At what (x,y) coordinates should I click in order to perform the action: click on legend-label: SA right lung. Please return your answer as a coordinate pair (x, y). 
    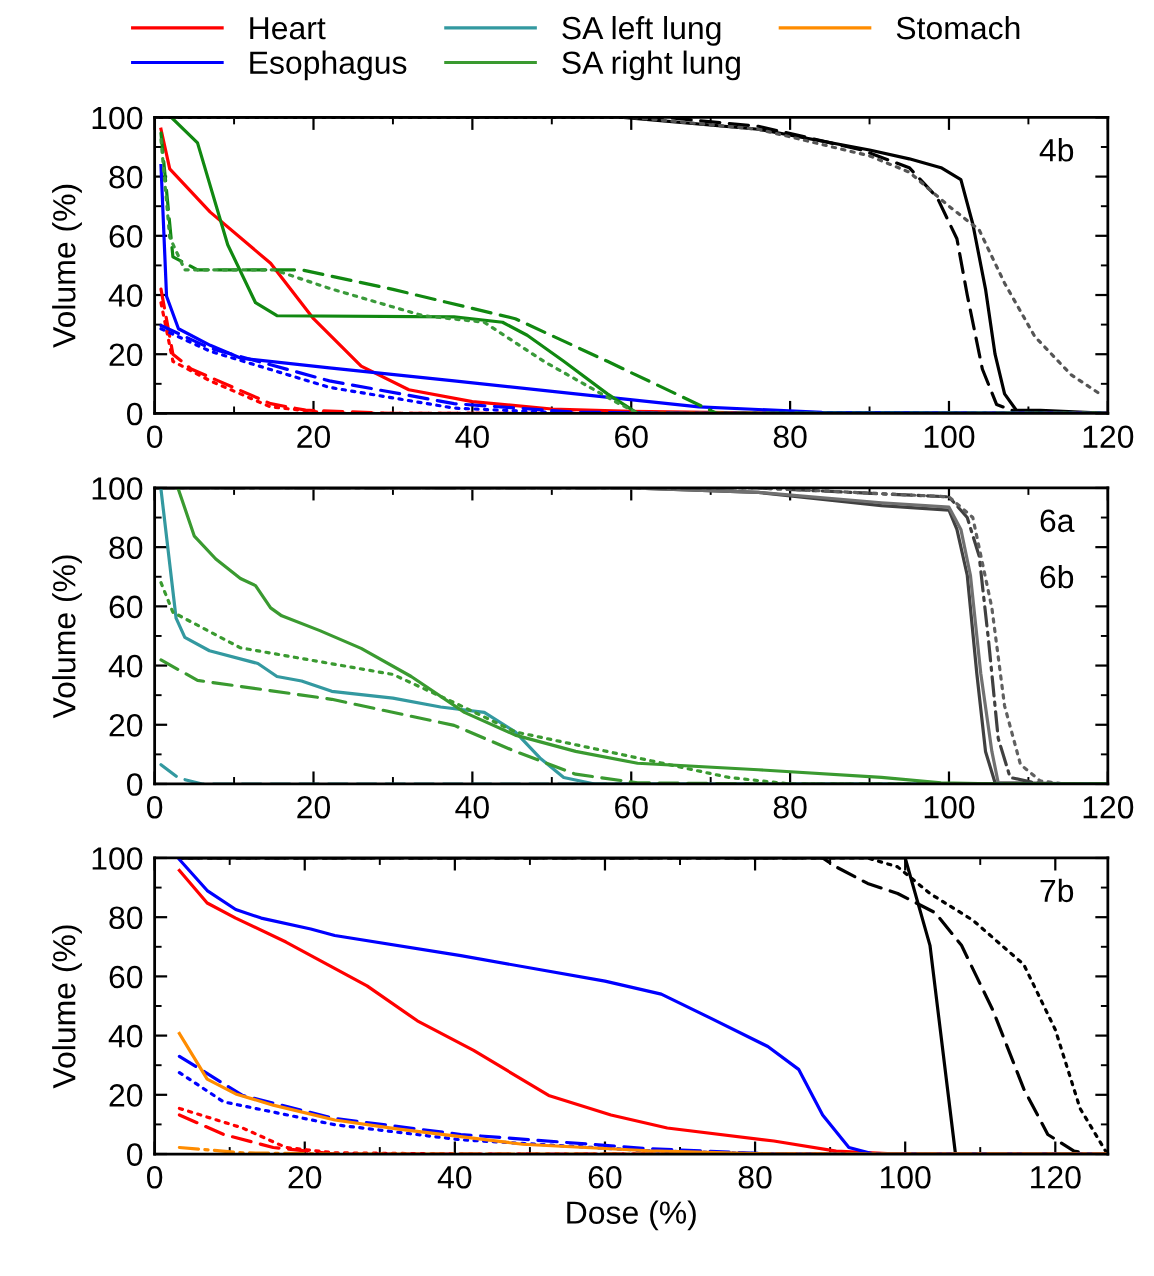
    Looking at the image, I should click on (651, 65).